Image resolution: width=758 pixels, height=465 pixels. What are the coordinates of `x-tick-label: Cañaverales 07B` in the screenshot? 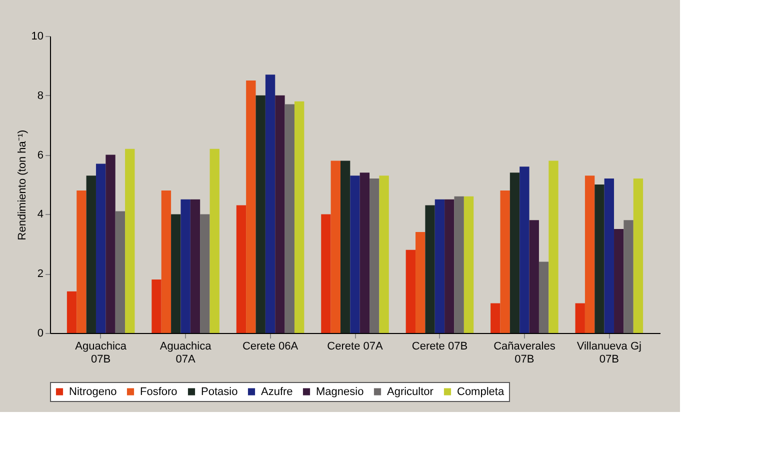 It's located at (525, 353).